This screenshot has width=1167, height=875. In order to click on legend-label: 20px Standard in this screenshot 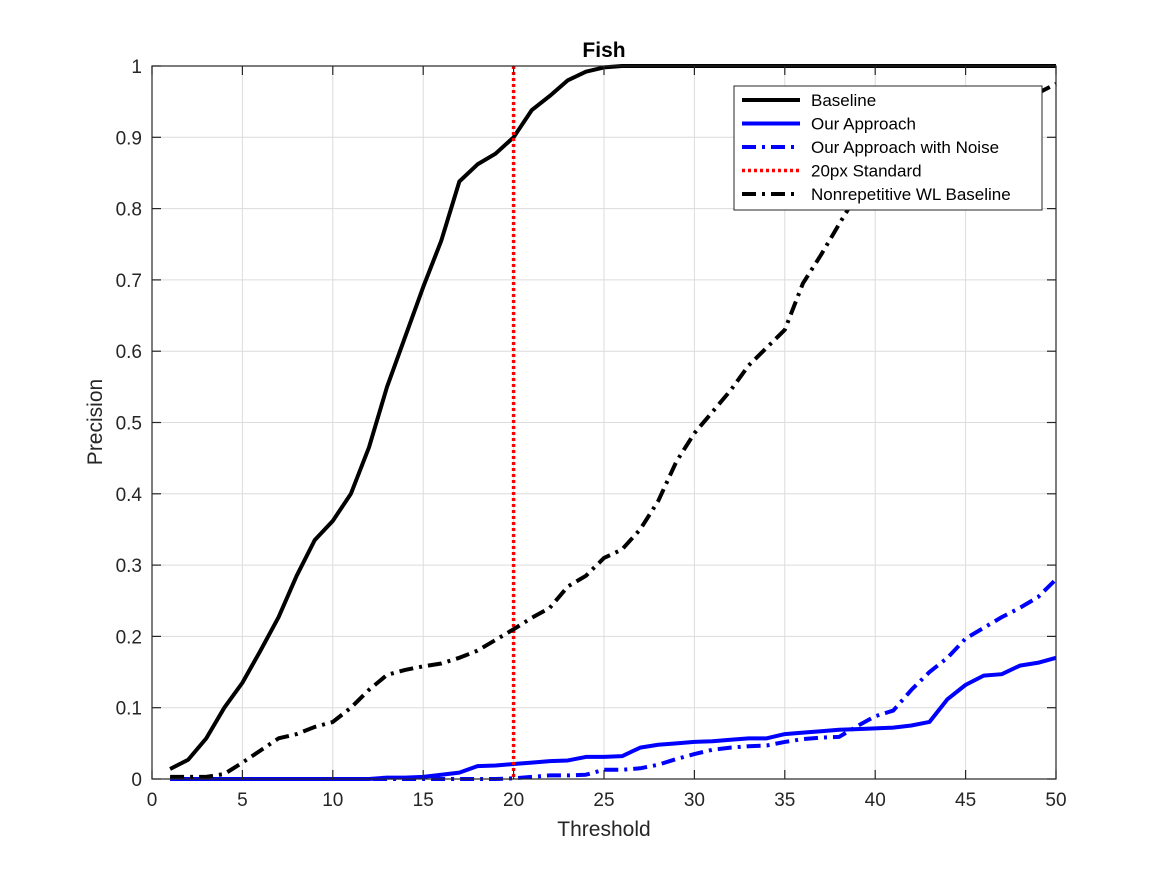, I will do `click(866, 171)`.